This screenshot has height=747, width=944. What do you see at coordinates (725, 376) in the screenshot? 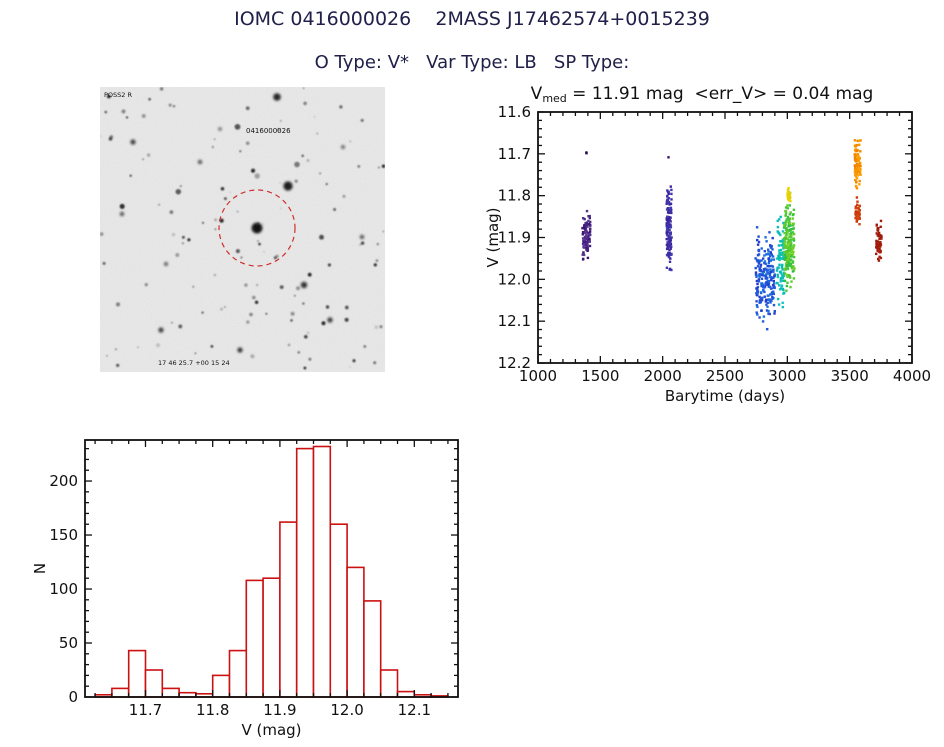
I see `x-tick-label: 2500` at bounding box center [725, 376].